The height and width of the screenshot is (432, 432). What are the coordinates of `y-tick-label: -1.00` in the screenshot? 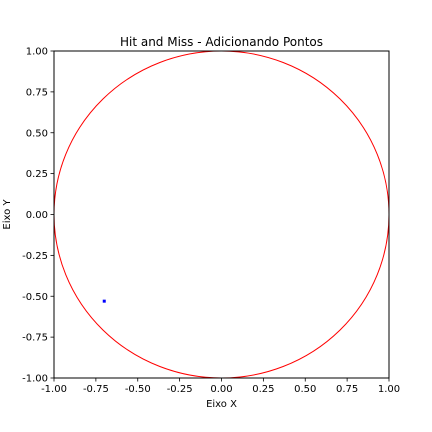 It's located at (35, 379).